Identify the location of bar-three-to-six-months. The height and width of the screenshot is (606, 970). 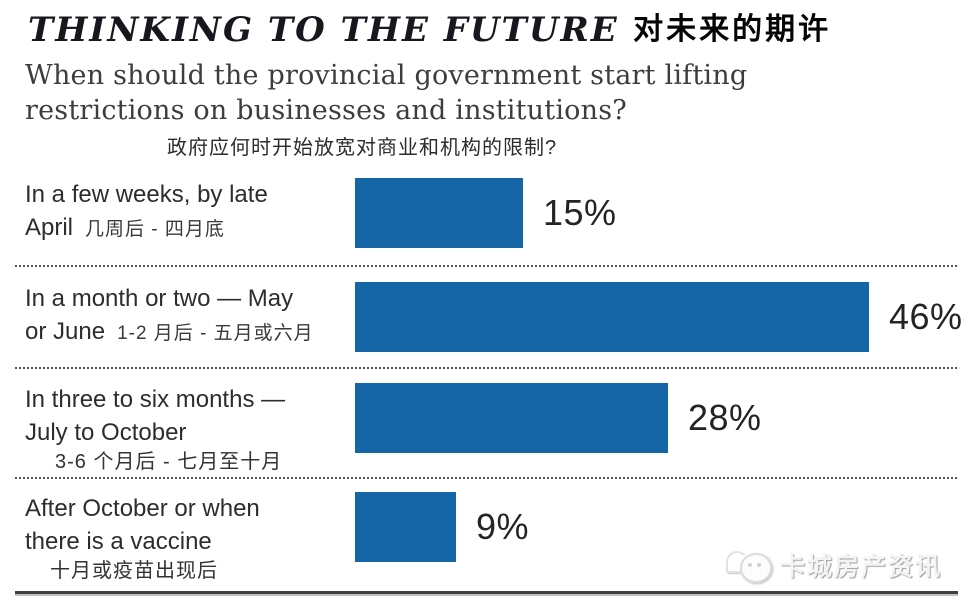
(511, 418).